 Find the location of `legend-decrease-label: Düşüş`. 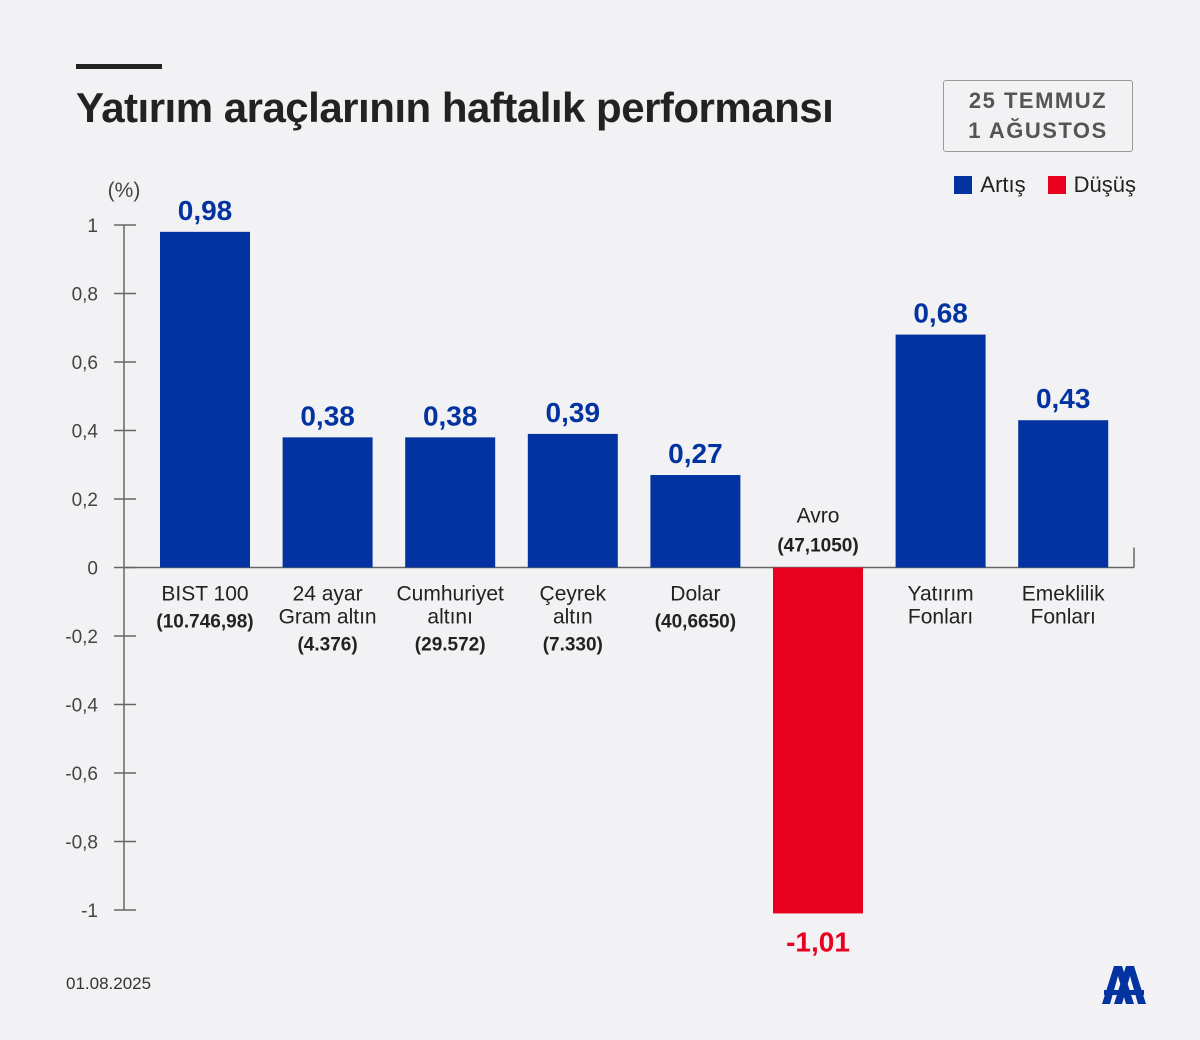

legend-decrease-label: Düşüş is located at coordinates (1104, 184).